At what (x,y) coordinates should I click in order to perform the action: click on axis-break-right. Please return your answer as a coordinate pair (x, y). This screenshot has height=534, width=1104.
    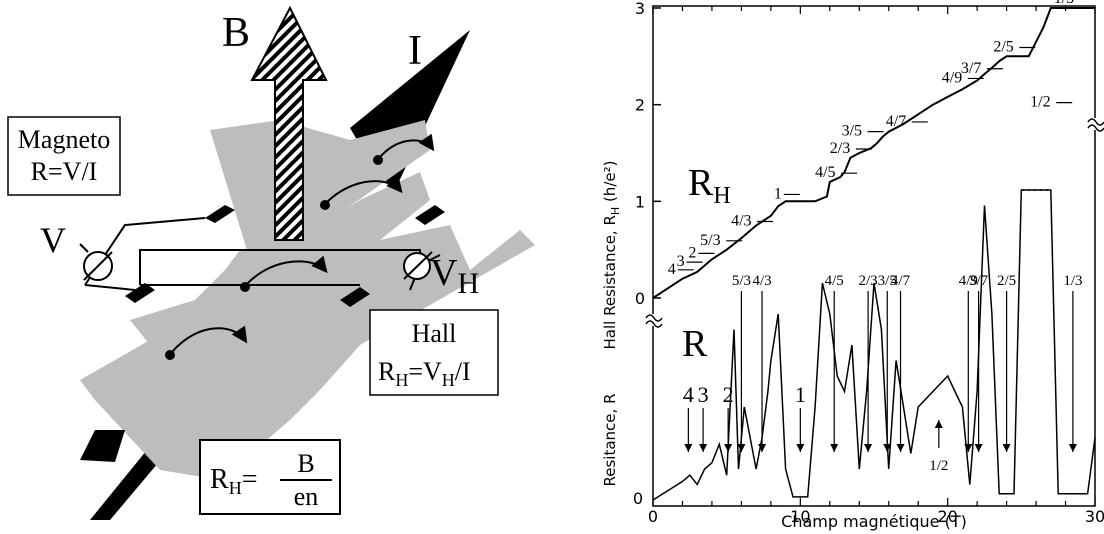
    Looking at the image, I should click on (1095, 125).